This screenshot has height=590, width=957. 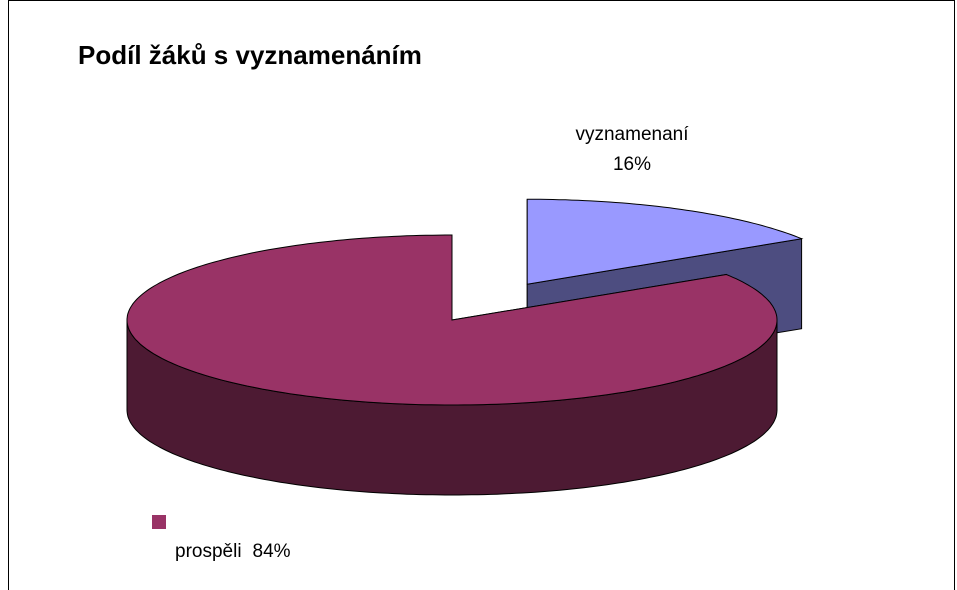 What do you see at coordinates (208, 551) in the screenshot?
I see `legend-label: prospěli` at bounding box center [208, 551].